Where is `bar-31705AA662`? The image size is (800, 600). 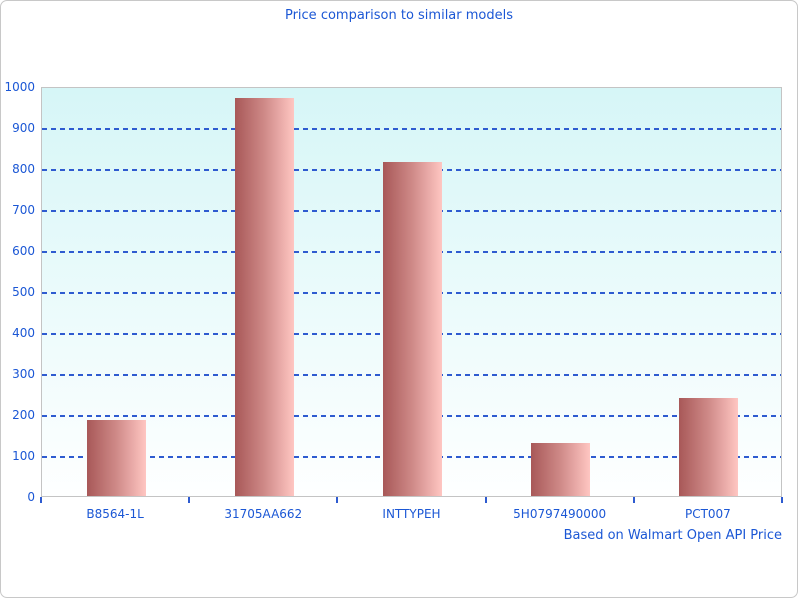
bar-31705AA662 is located at coordinates (264, 297).